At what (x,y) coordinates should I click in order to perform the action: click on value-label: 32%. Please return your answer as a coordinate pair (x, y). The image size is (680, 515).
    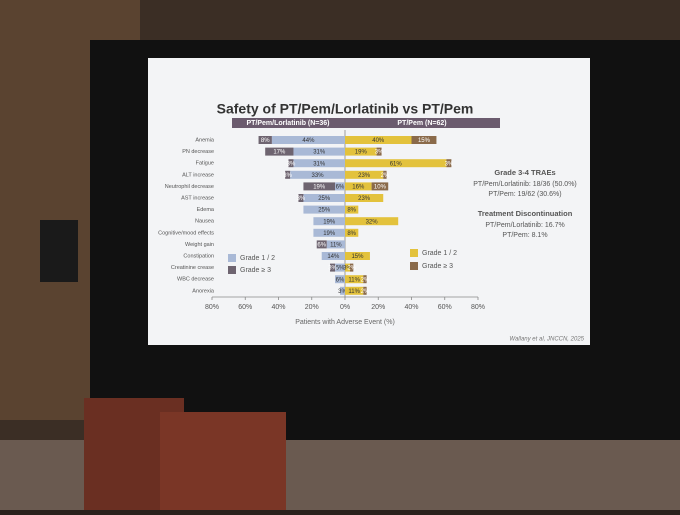
    Looking at the image, I should click on (372, 222).